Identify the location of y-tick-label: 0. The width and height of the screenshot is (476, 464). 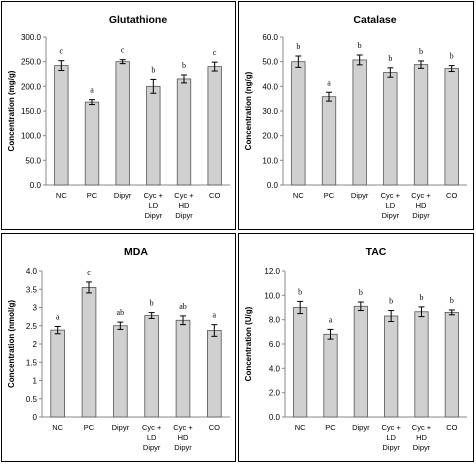
(35, 417).